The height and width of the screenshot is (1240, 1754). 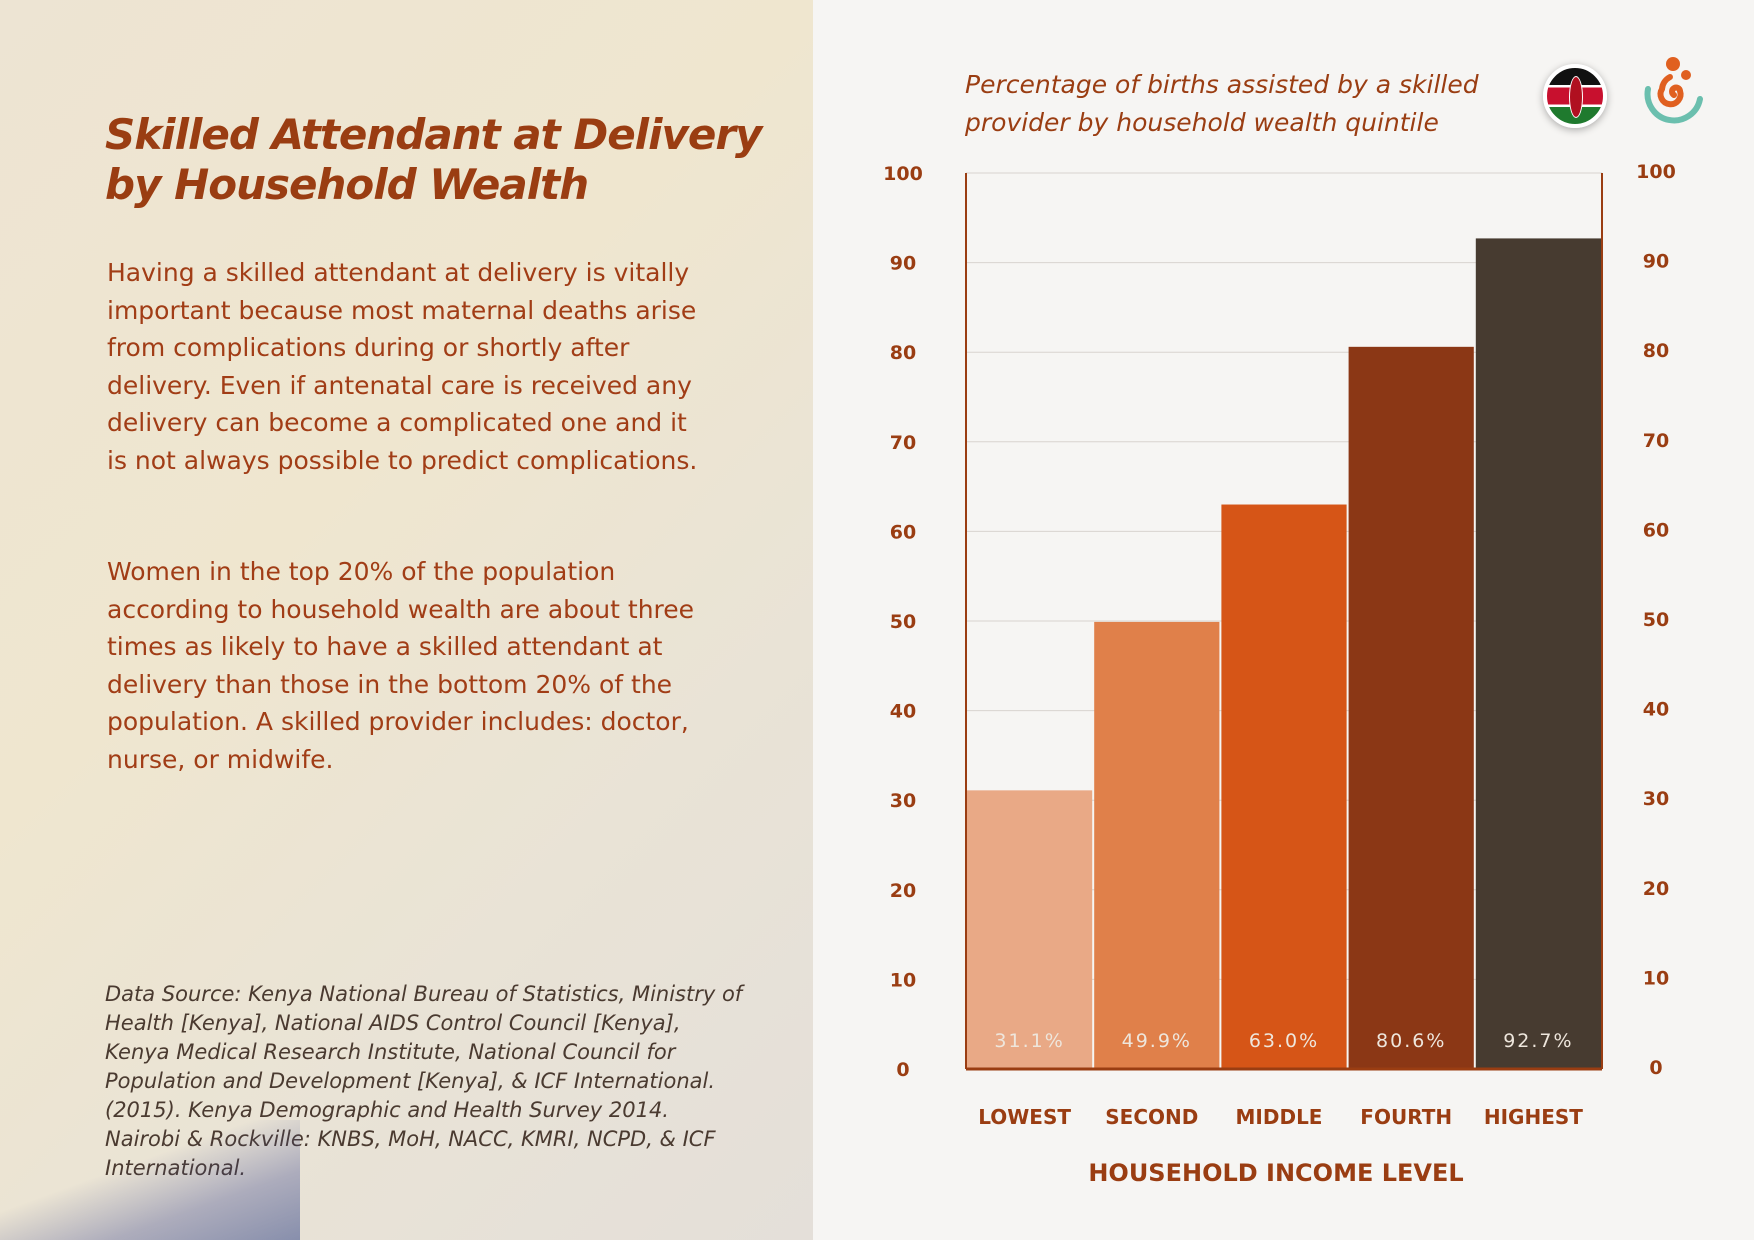 I want to click on x-axis-title: HOUSEHOLD INCOME LEVEL, so click(x=1275, y=1173).